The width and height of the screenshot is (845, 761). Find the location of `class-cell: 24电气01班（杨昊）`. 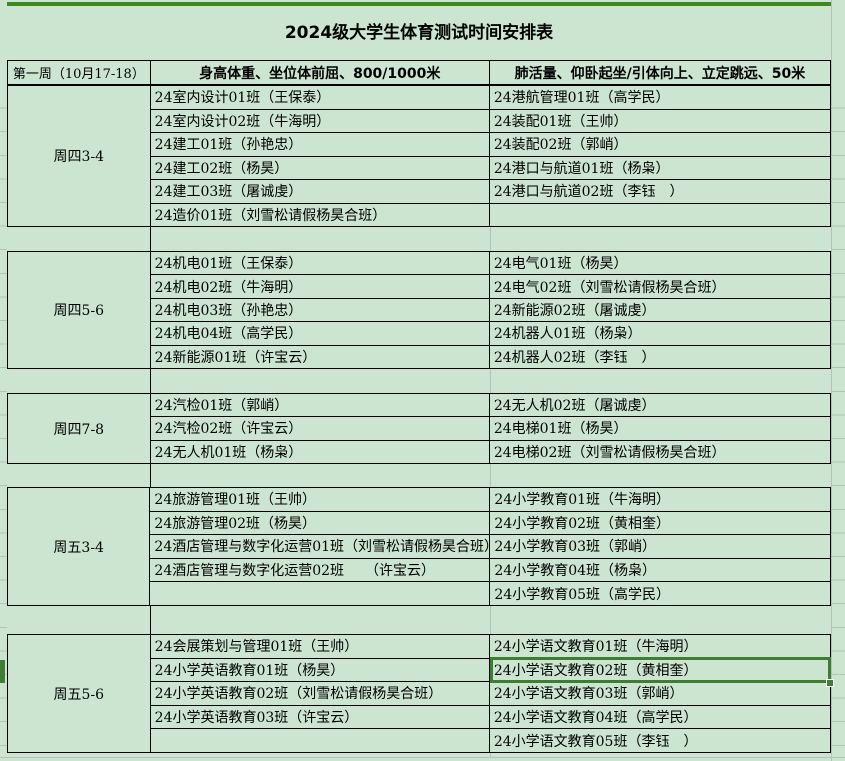

class-cell: 24电气01班（杨昊） is located at coordinates (659, 264).